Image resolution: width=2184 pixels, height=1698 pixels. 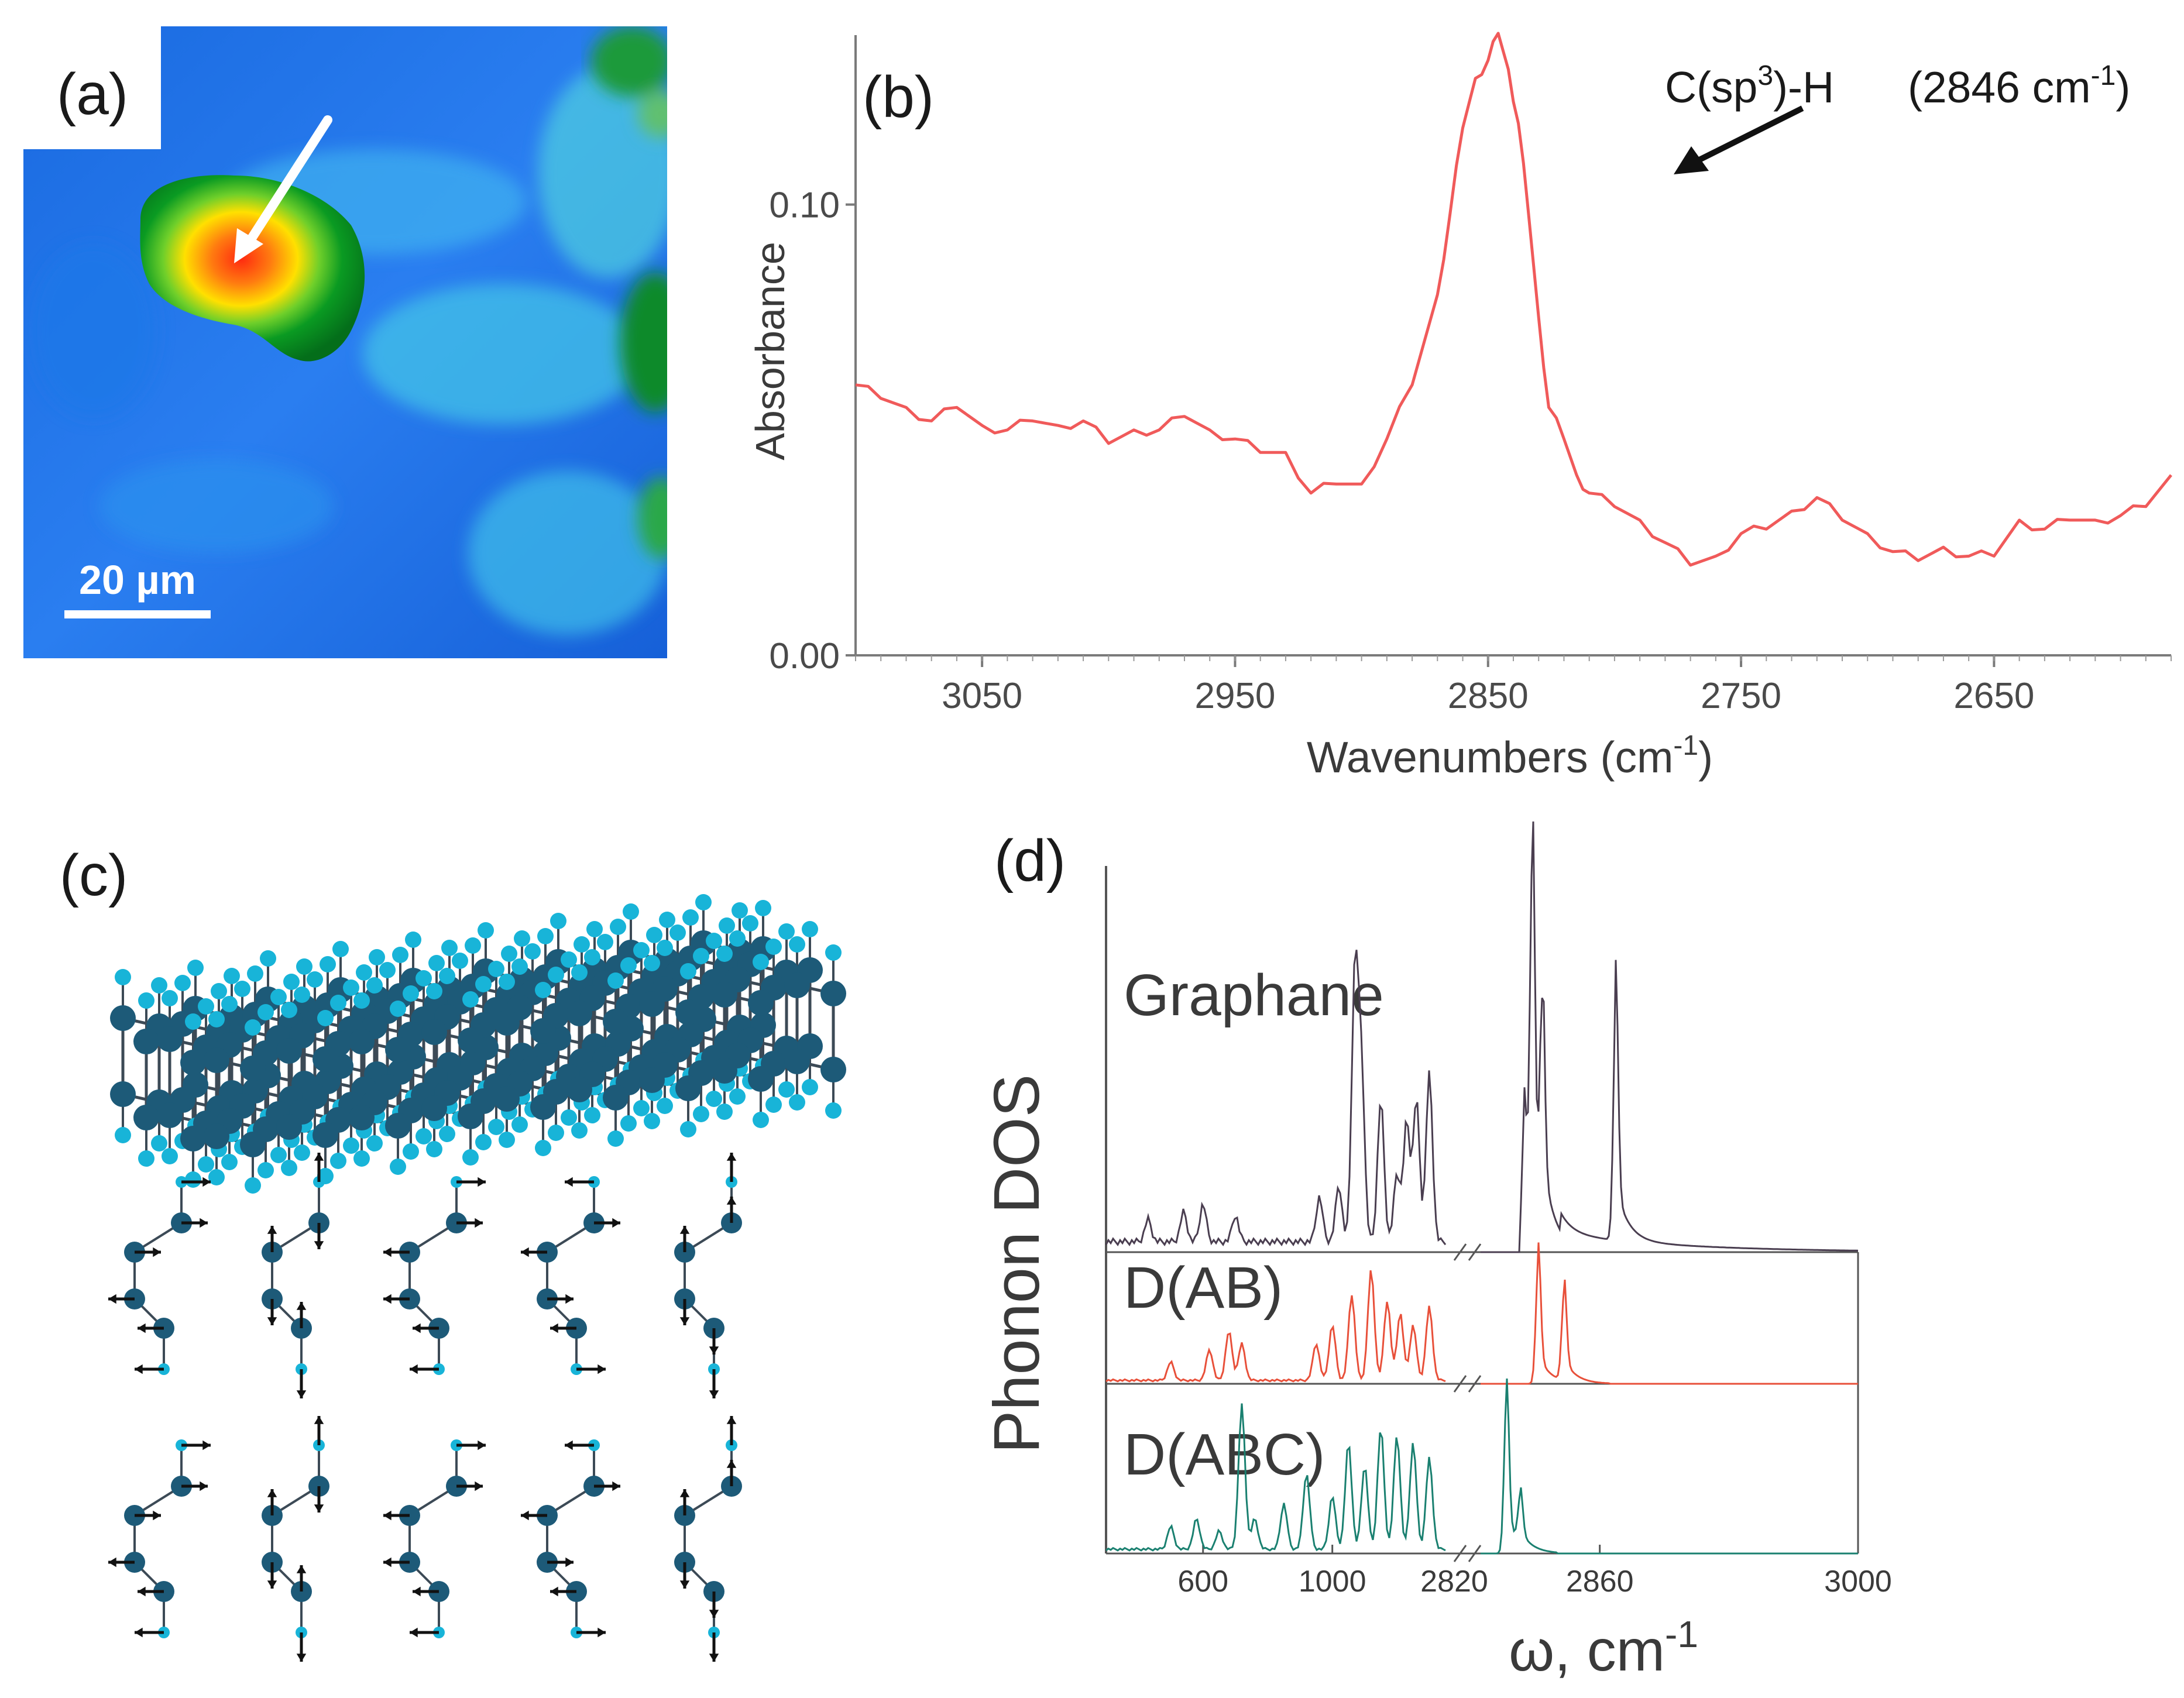 What do you see at coordinates (2019, 86) in the screenshot?
I see `b-annotation-wavenumber: (2846 cm-1)` at bounding box center [2019, 86].